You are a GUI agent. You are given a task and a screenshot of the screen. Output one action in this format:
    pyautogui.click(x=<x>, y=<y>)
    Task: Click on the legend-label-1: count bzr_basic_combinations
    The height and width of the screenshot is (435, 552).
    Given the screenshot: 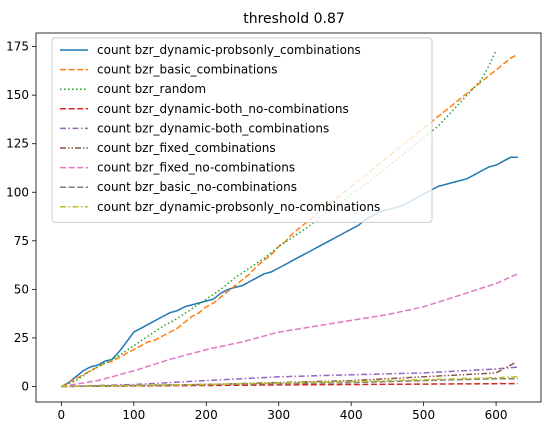 What is the action you would take?
    pyautogui.click(x=187, y=70)
    